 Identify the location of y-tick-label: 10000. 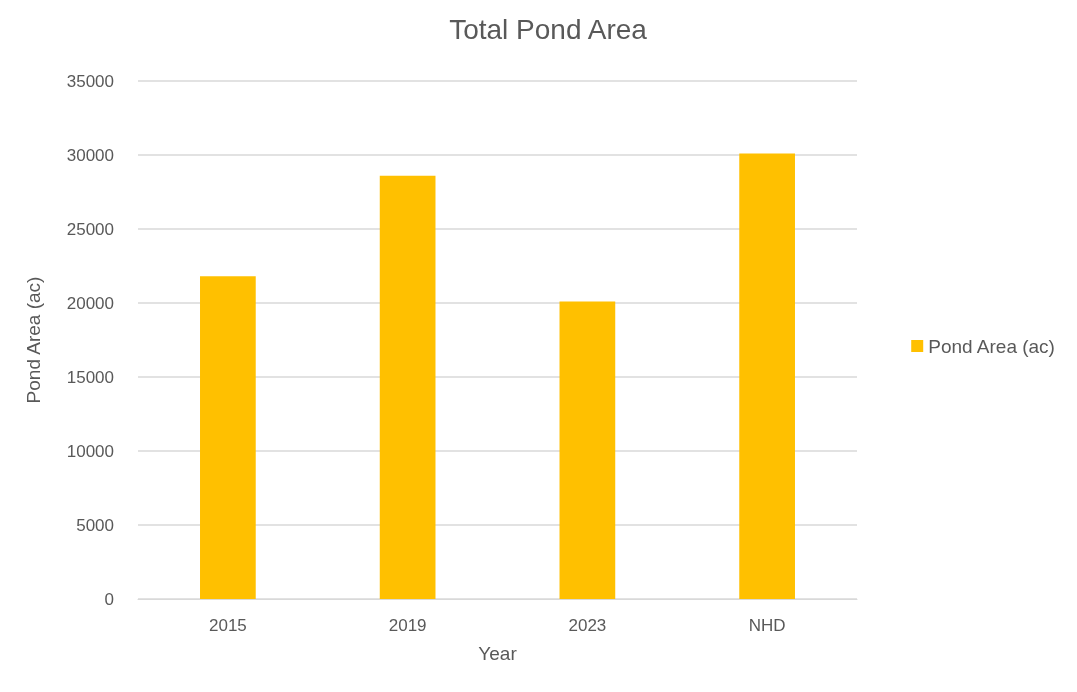
(90, 451).